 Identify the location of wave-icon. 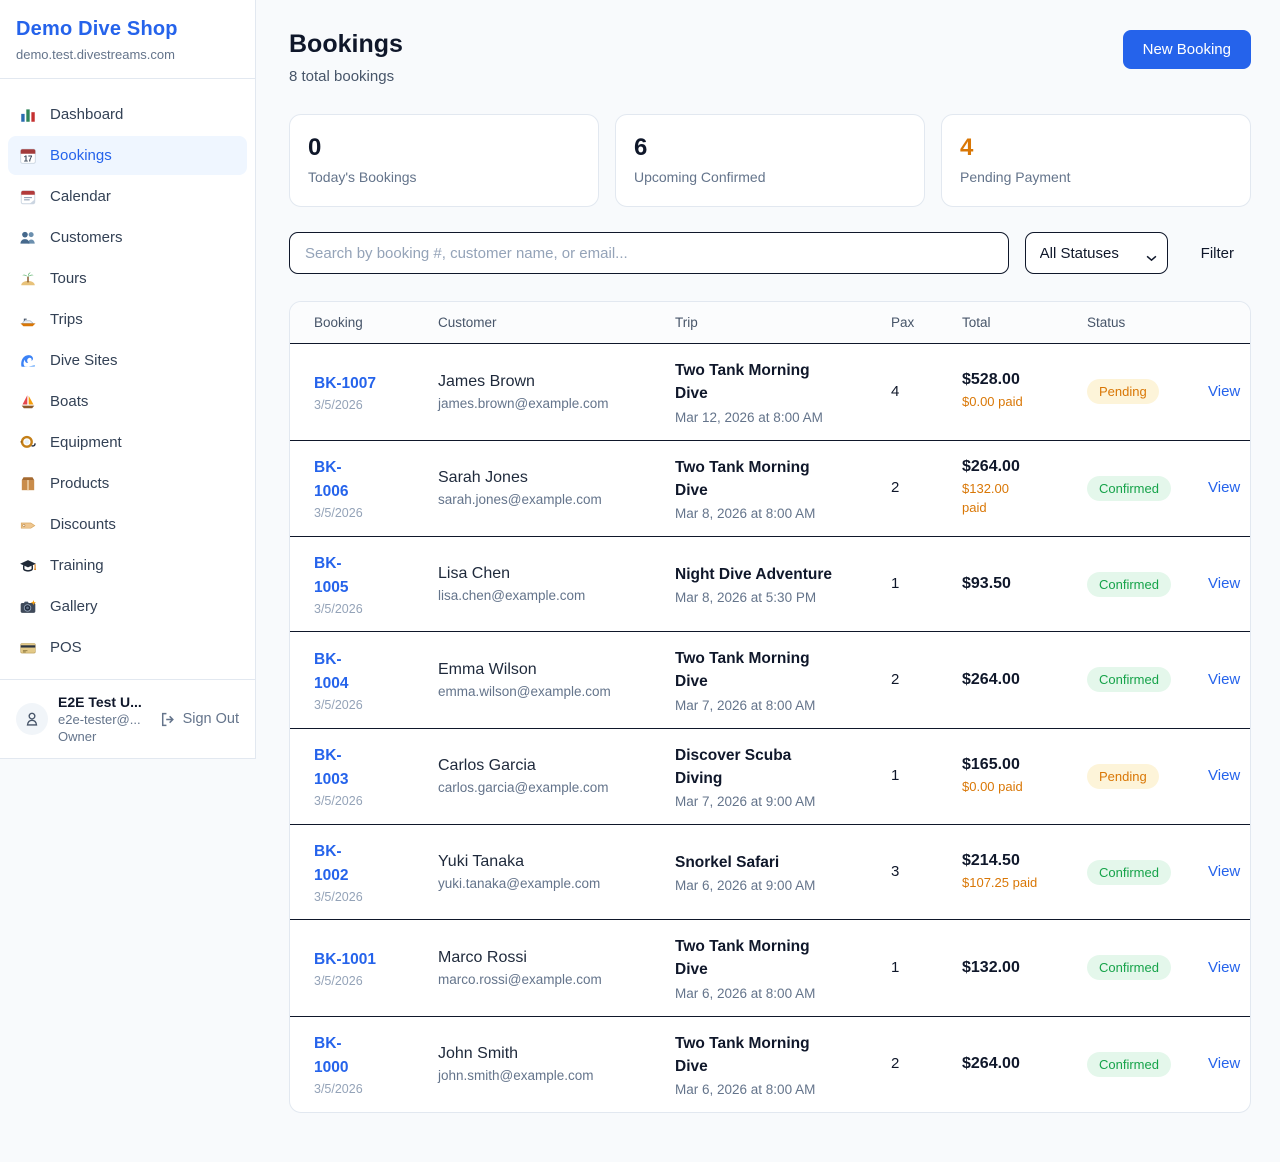
(27, 360).